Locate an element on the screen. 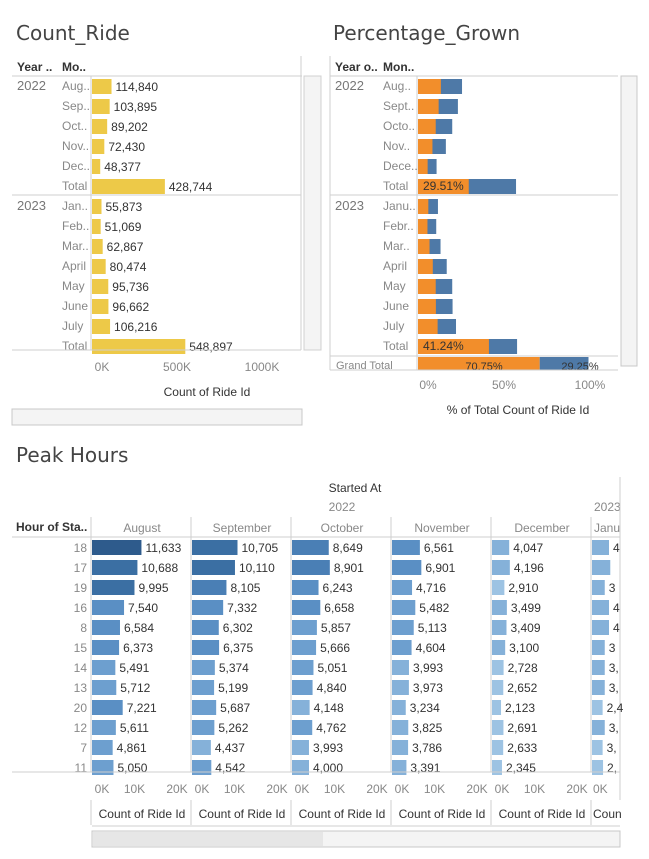  peak-value-label: 5,666 is located at coordinates (335, 648).